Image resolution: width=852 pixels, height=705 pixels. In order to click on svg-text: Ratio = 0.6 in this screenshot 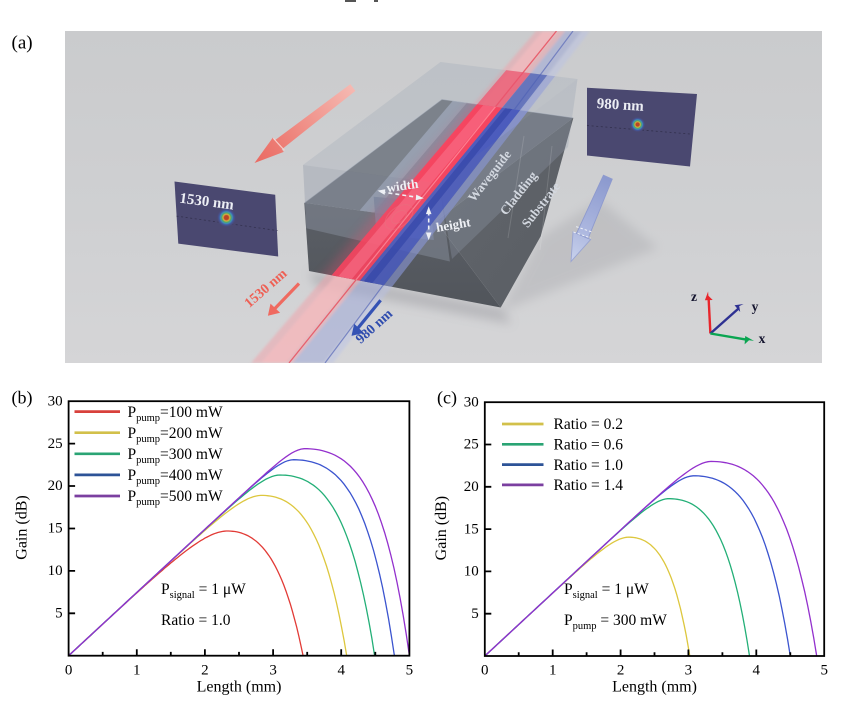, I will do `click(589, 445)`.